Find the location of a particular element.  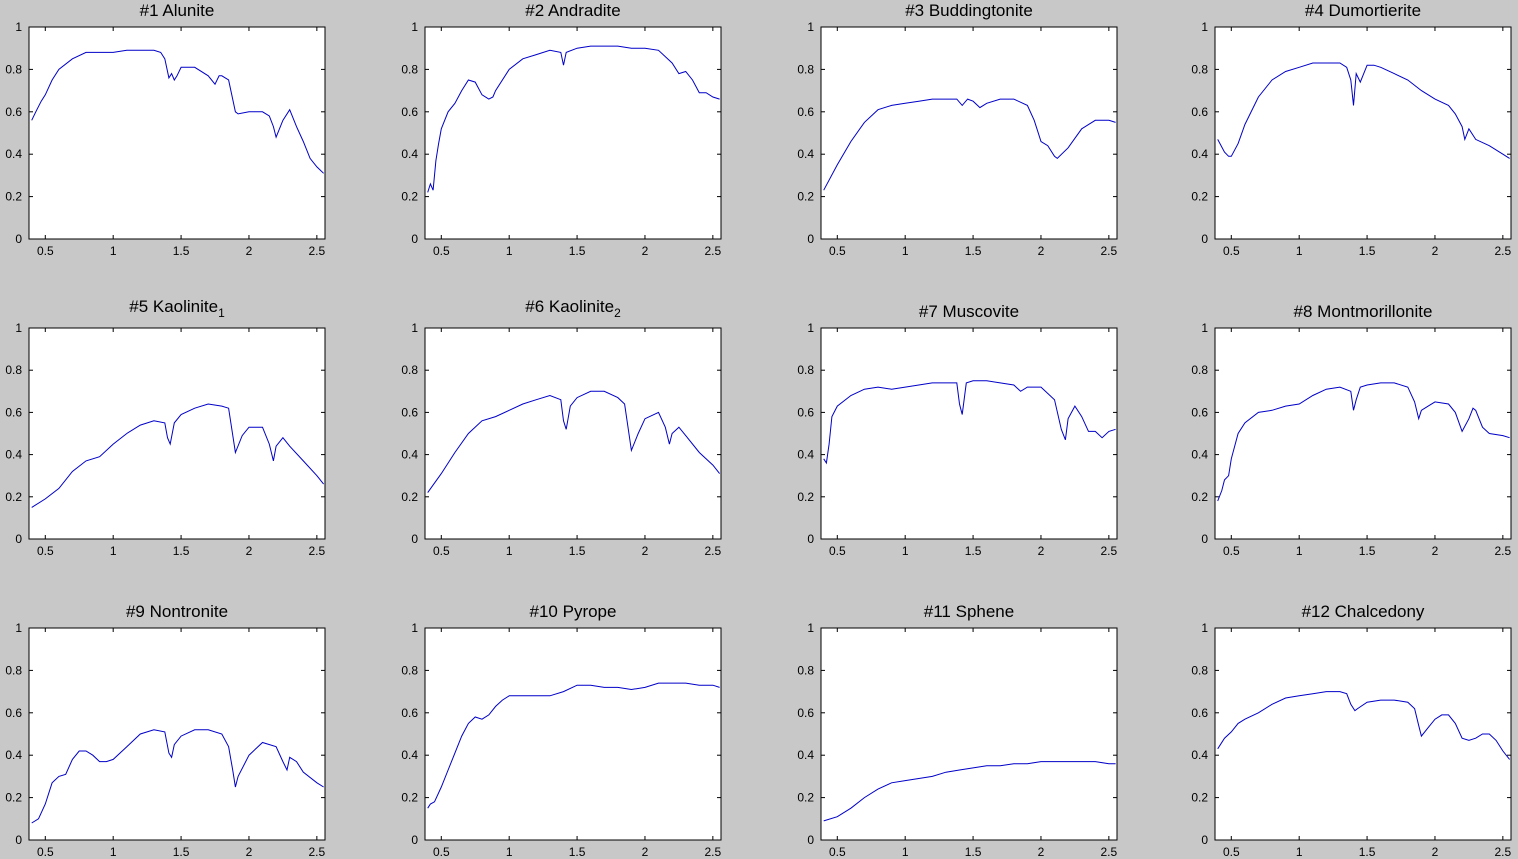

subplot: #2 Andradite 0.5 1 1.5 2 2.5 0 0.2 0.4 0.6 0.8 1 is located at coordinates (561, 129).